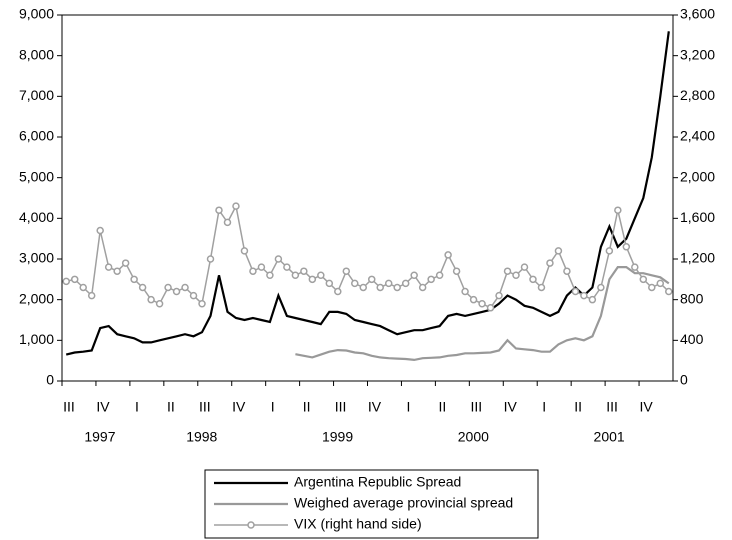 This screenshot has width=732, height=540. Describe the element at coordinates (36, 14) in the screenshot. I see `y-tick-label: 9,000` at that location.